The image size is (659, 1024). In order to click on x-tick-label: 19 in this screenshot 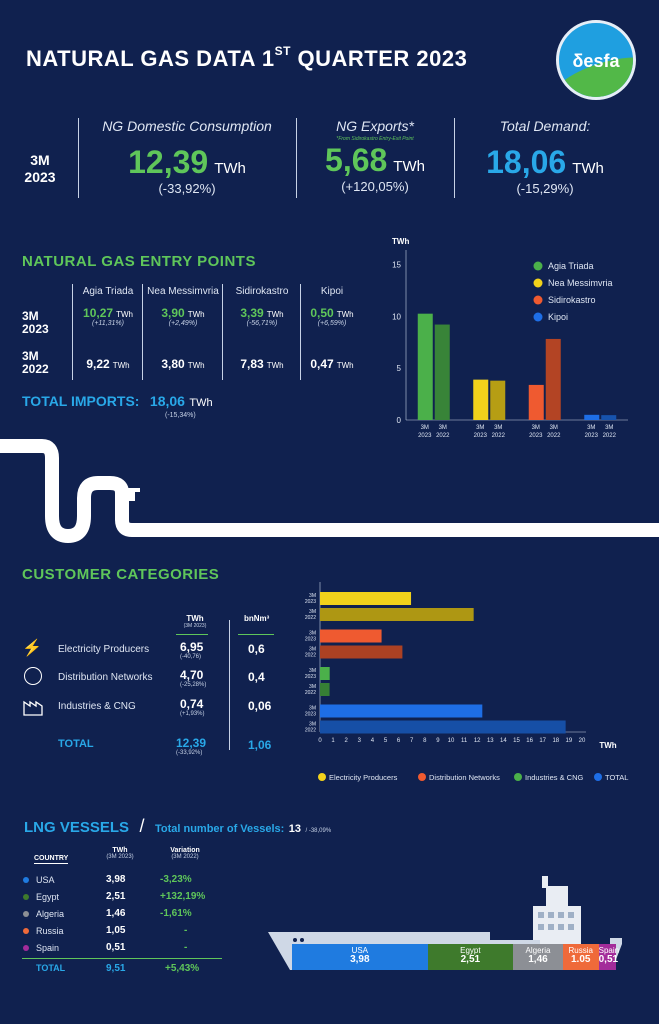, I will do `click(569, 741)`.